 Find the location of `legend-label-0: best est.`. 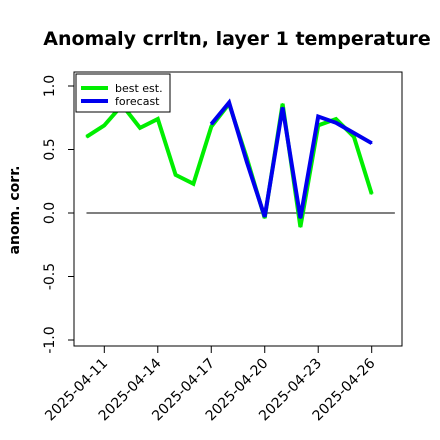

legend-label-0: best est. is located at coordinates (139, 88).